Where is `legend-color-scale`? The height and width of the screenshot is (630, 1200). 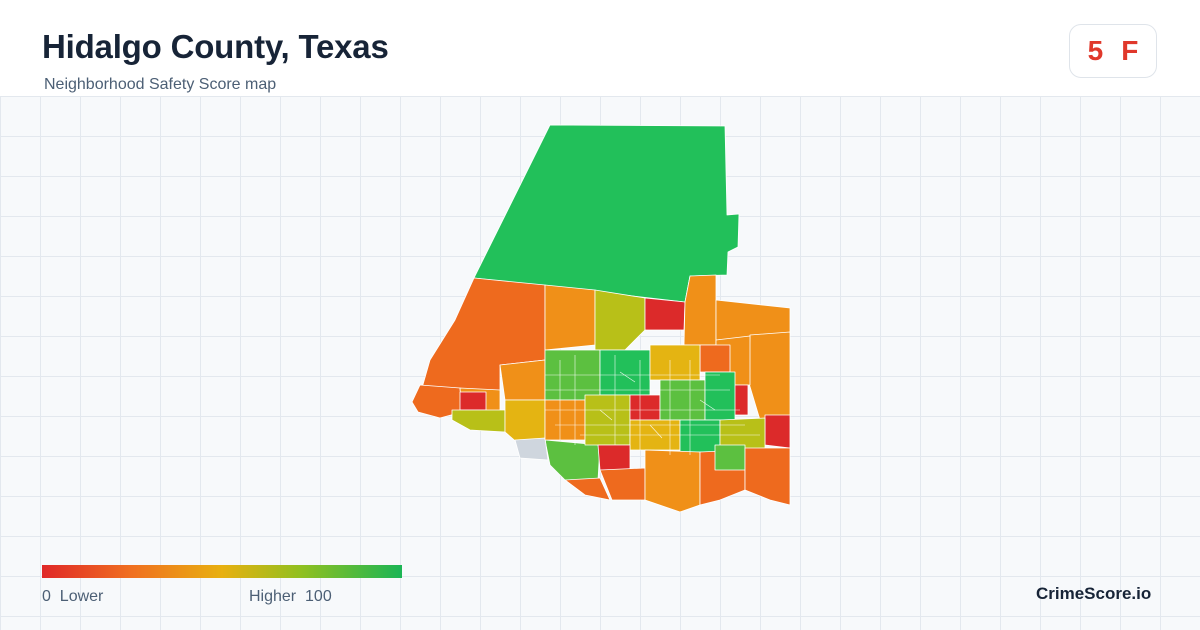
legend-color-scale is located at coordinates (222, 571).